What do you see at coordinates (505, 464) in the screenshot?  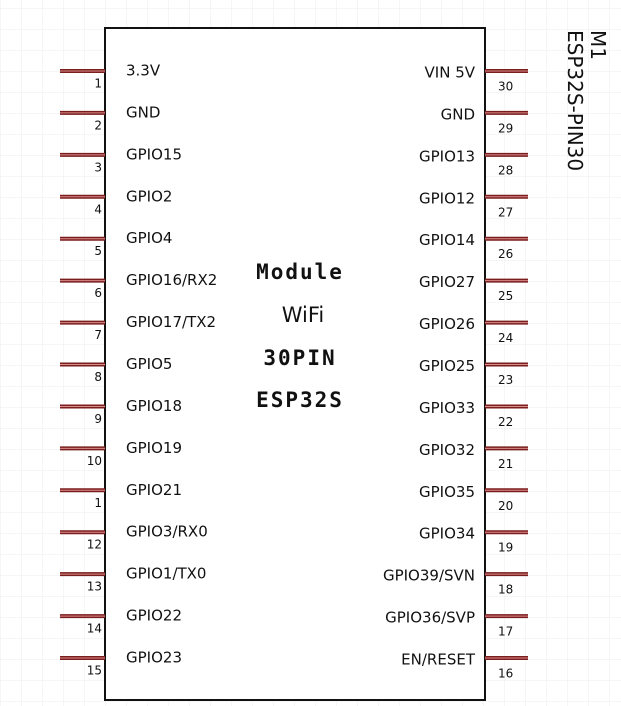 I see `pin-number: 21` at bounding box center [505, 464].